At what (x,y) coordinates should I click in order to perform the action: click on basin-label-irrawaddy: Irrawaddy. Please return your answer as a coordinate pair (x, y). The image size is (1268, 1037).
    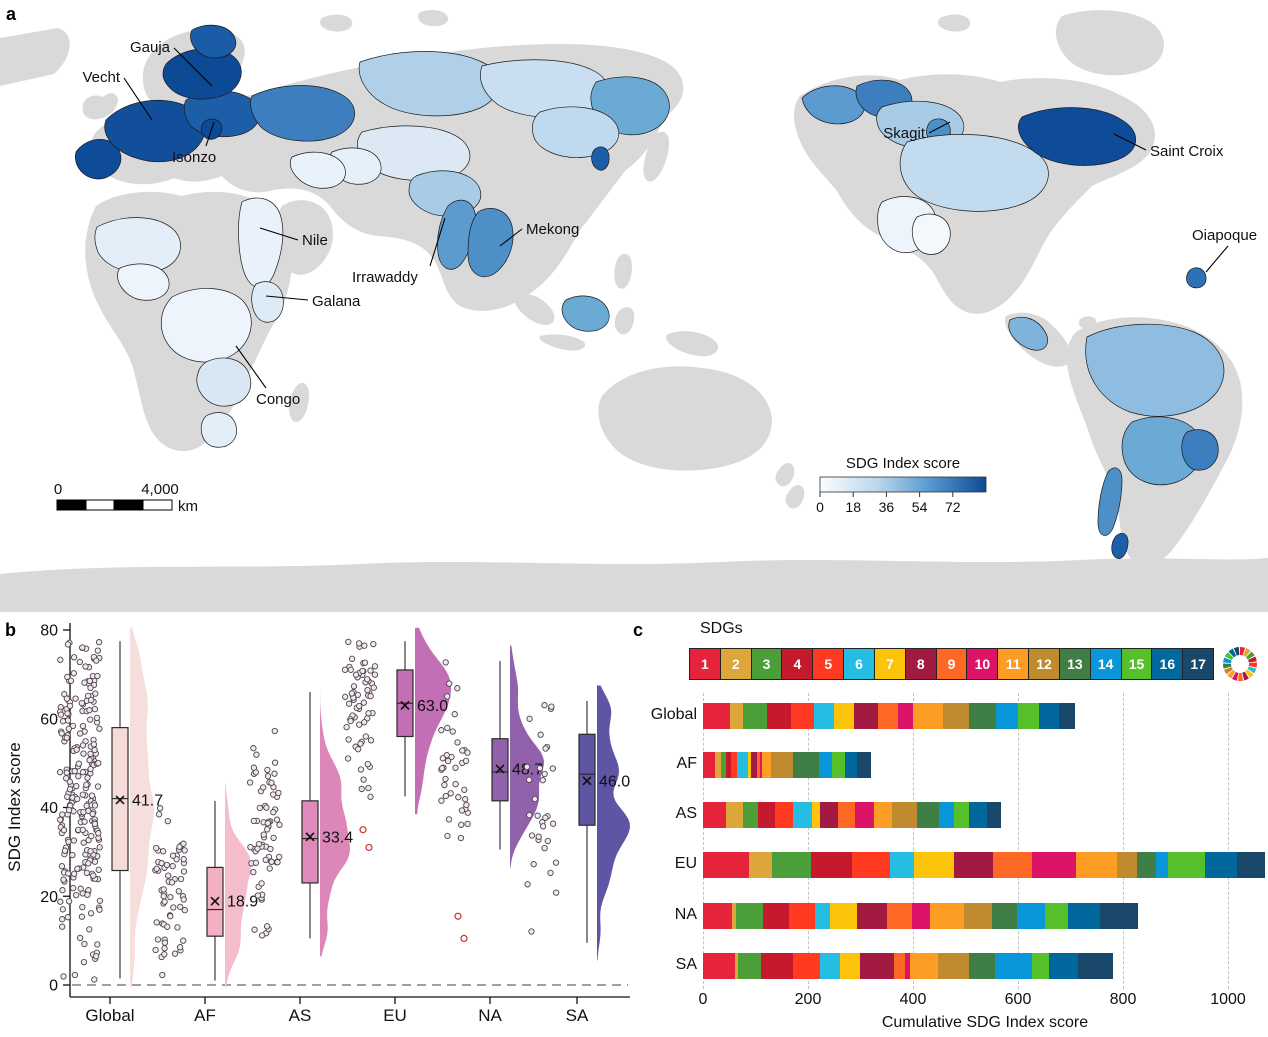
    Looking at the image, I should click on (385, 277).